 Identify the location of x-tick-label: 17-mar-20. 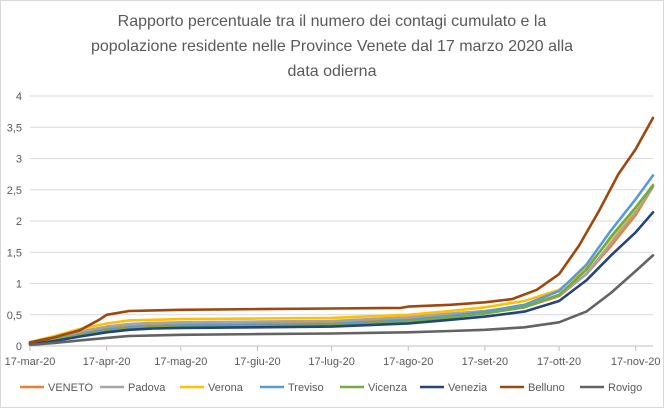
(30, 362).